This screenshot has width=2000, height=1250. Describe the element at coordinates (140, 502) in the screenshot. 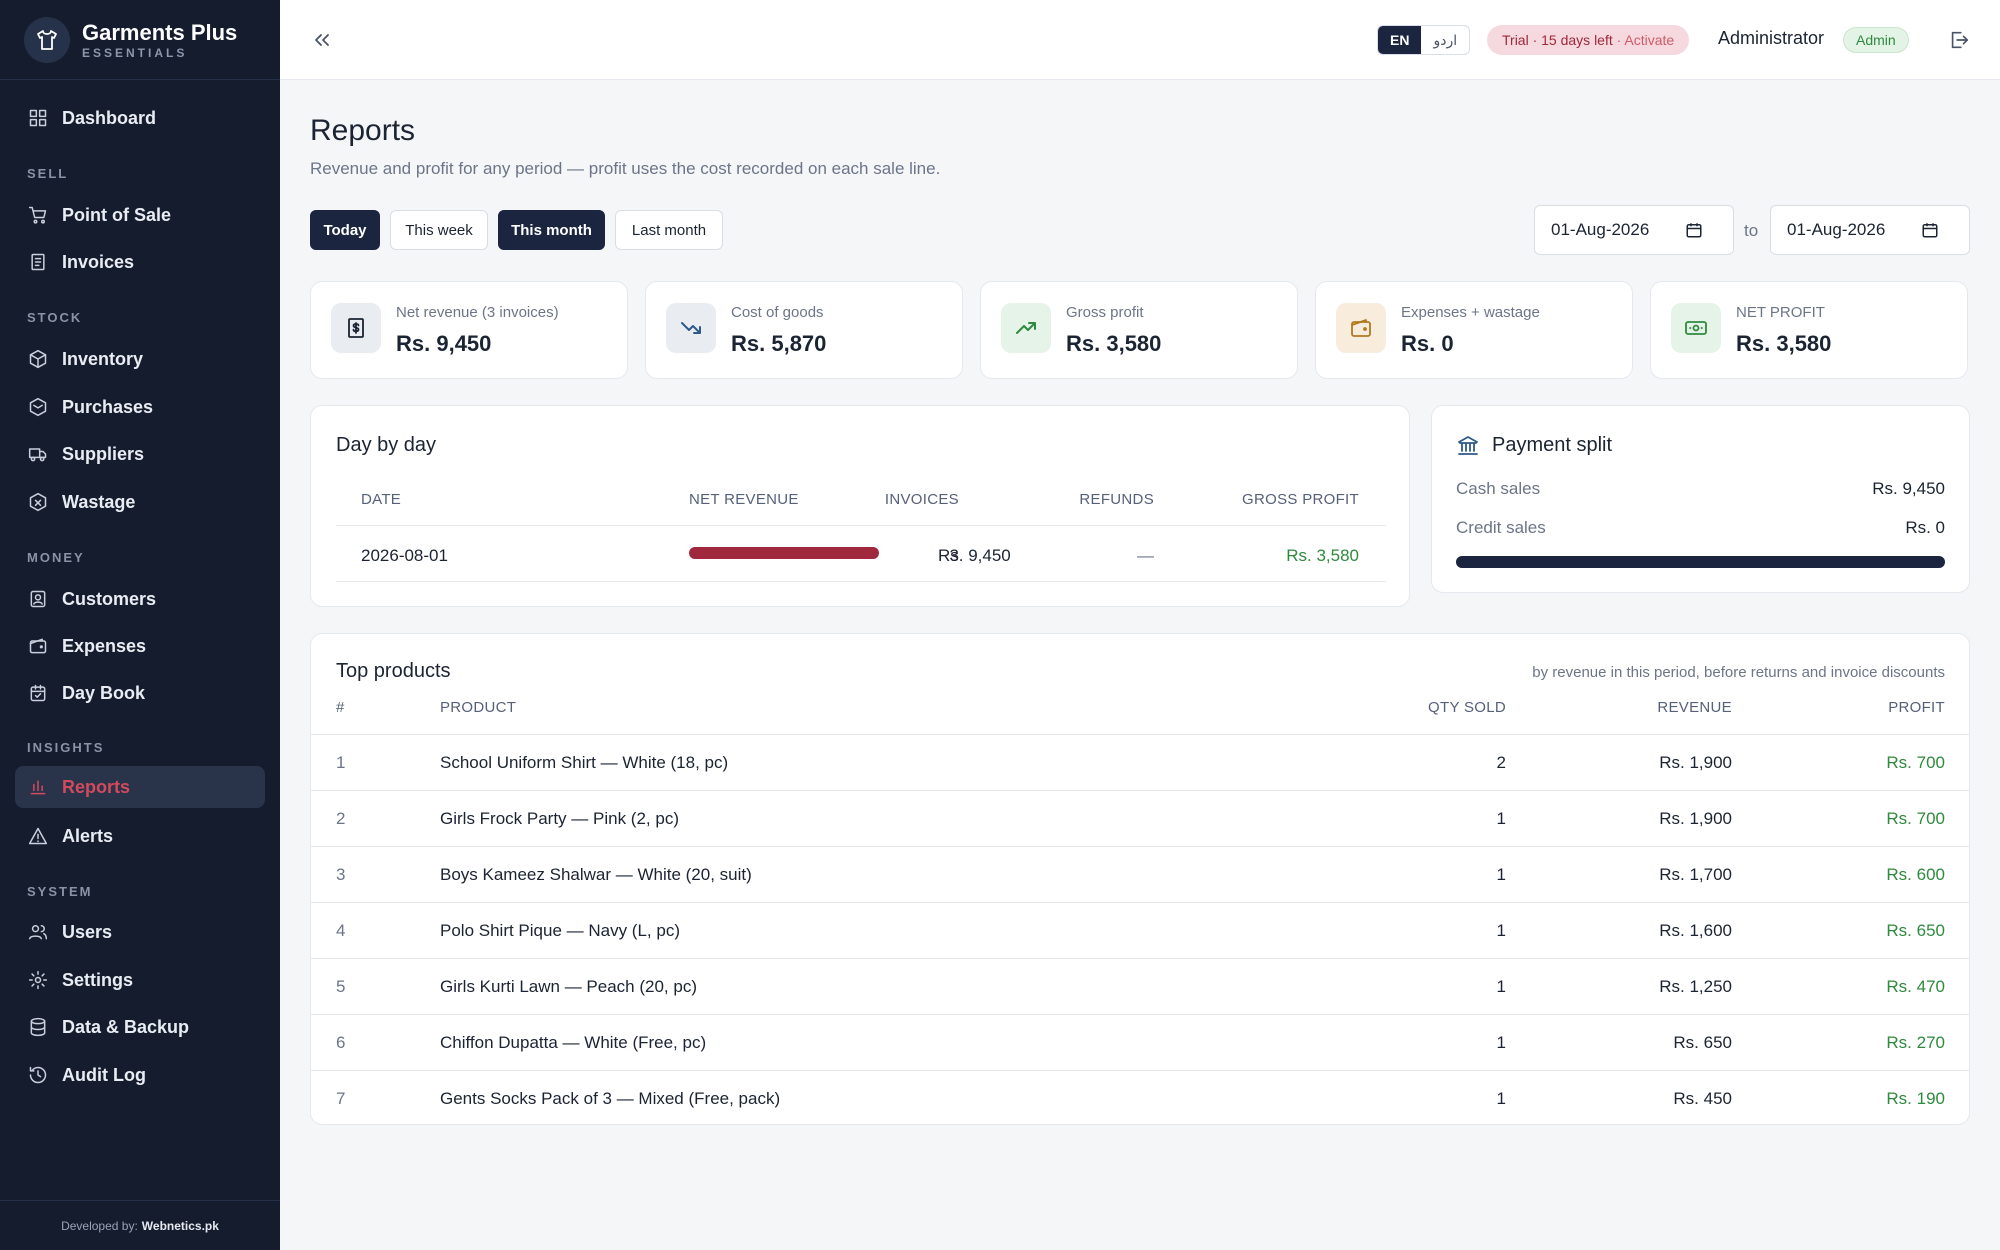

I see `sidebar-item-wastage: Wastage` at that location.